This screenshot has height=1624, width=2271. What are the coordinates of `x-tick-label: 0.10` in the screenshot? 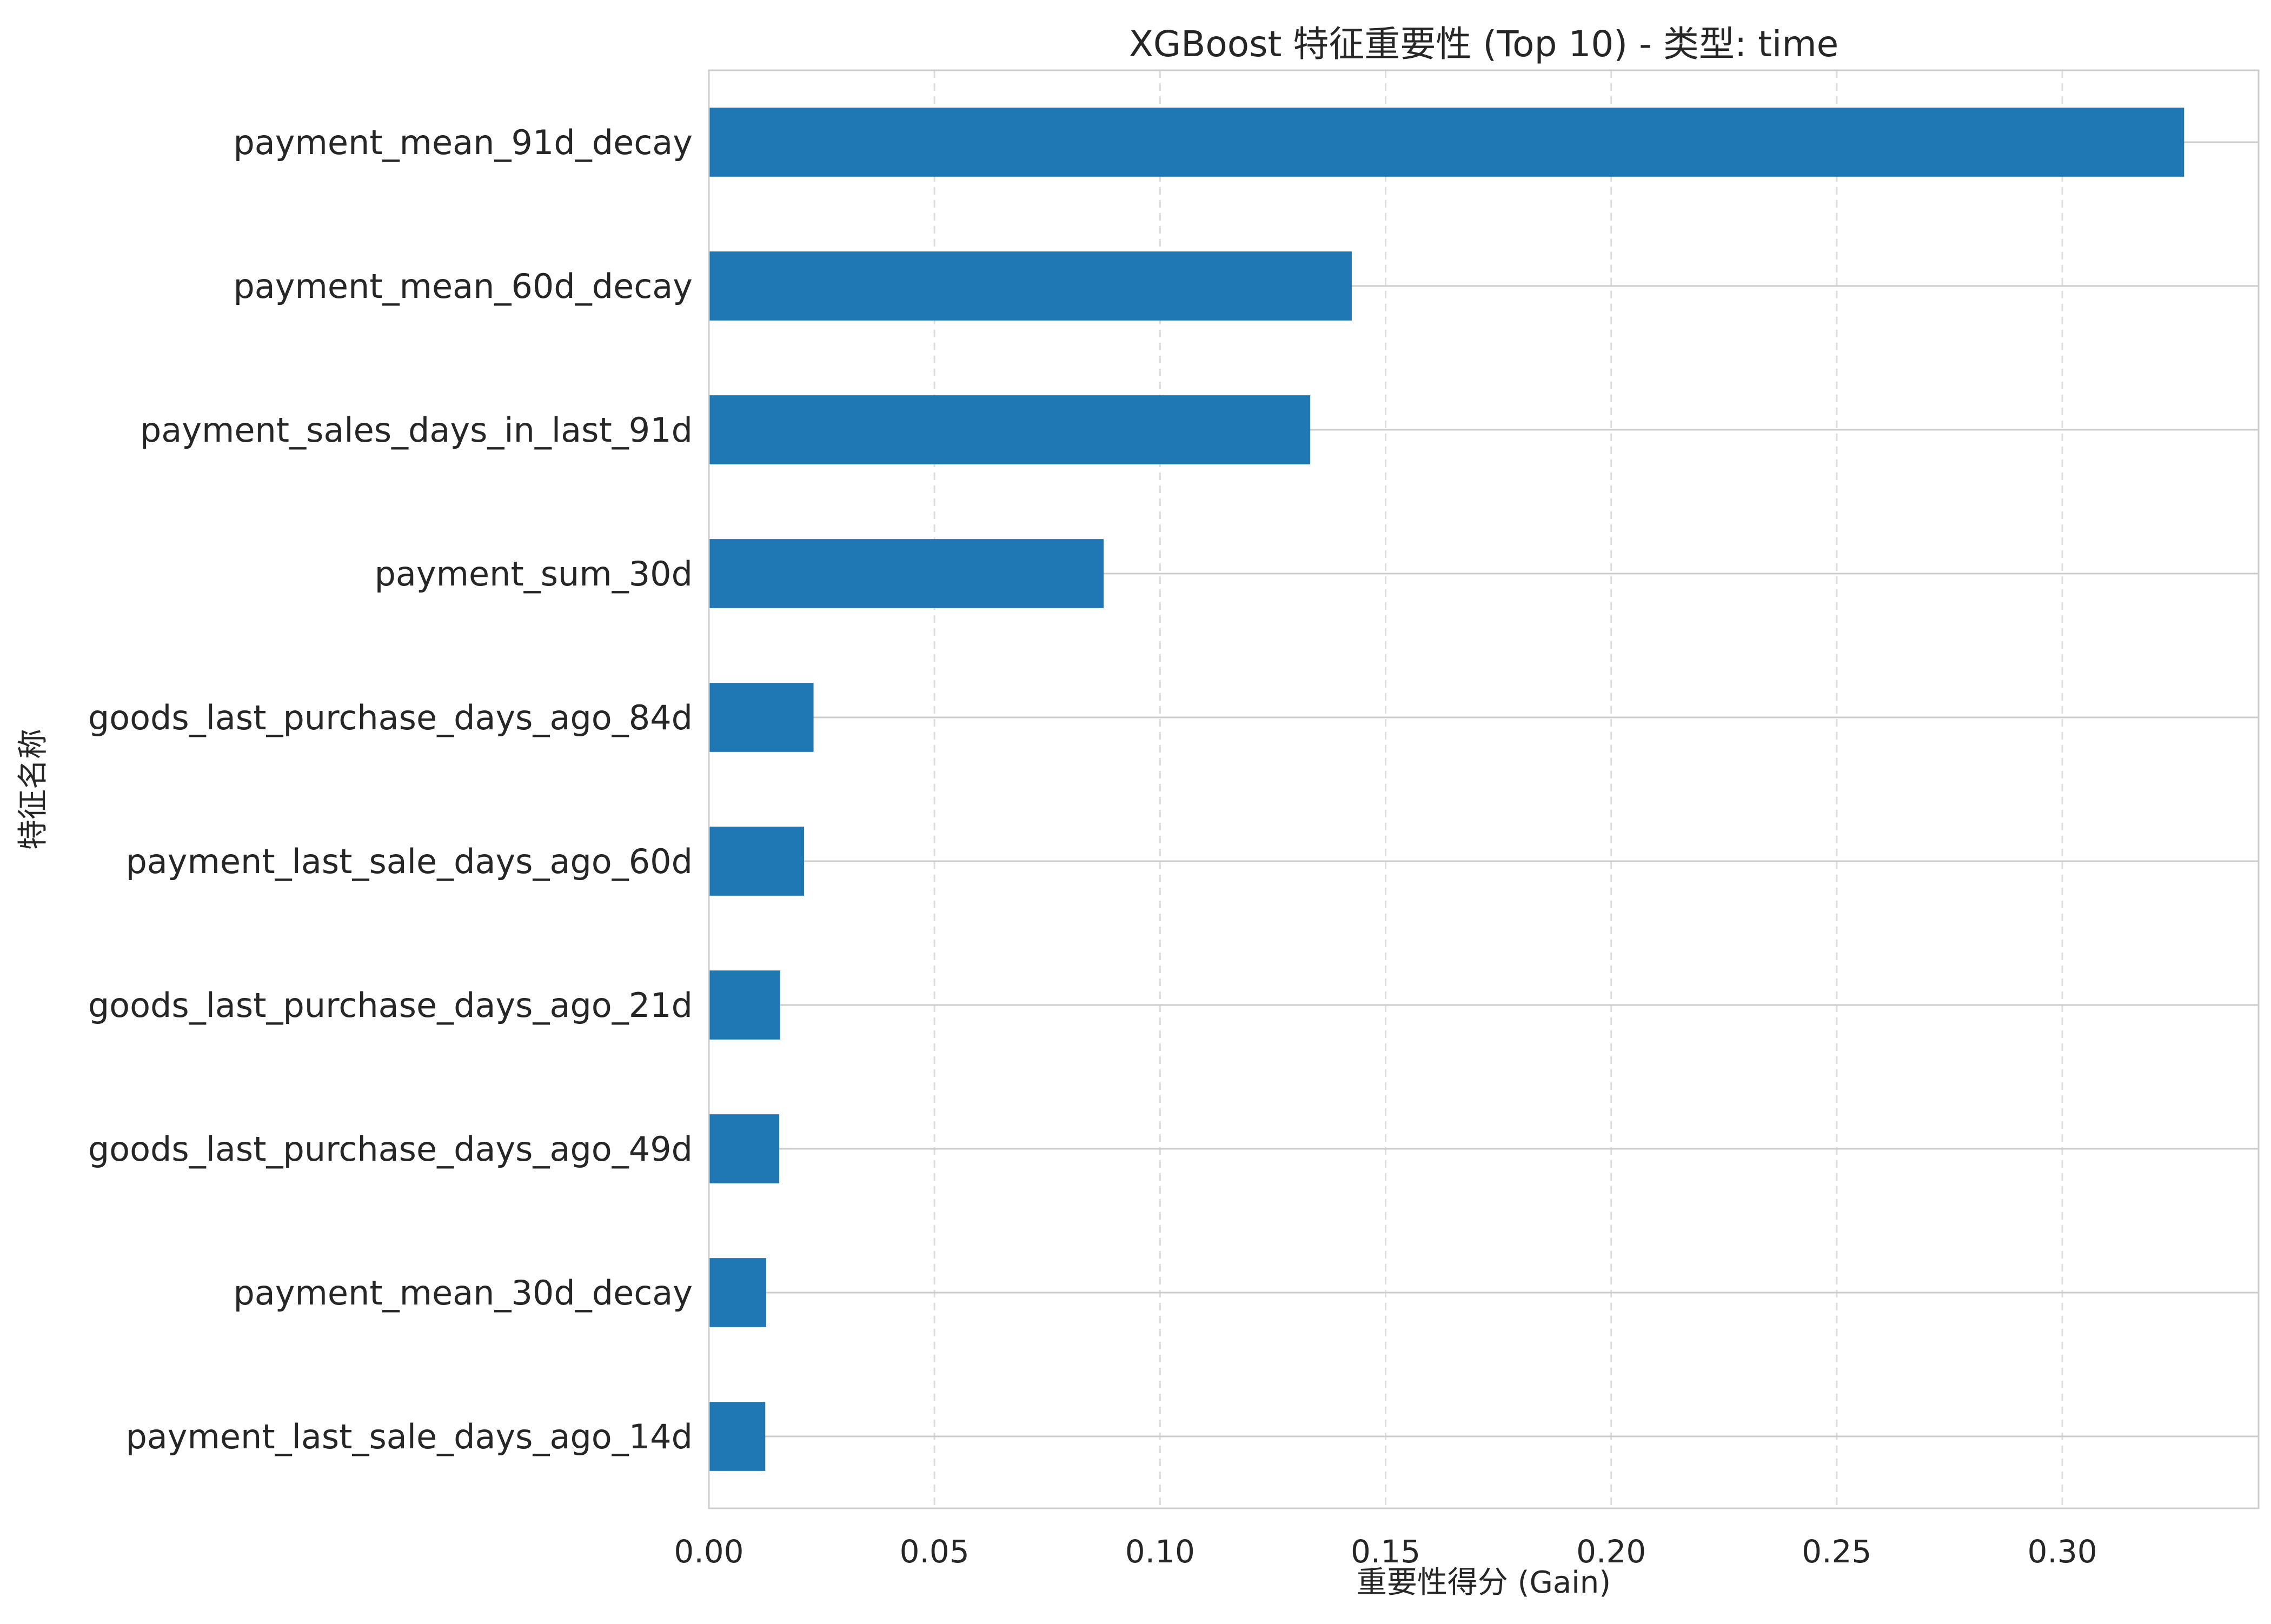 It's located at (1160, 1551).